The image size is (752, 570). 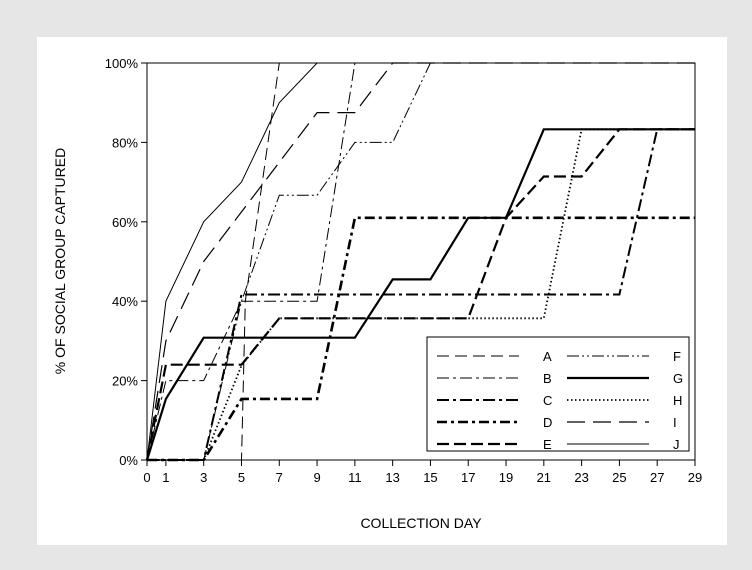 I want to click on y-axis-label: % OF SOCIAL GROUP CAPTURED, so click(x=60, y=261).